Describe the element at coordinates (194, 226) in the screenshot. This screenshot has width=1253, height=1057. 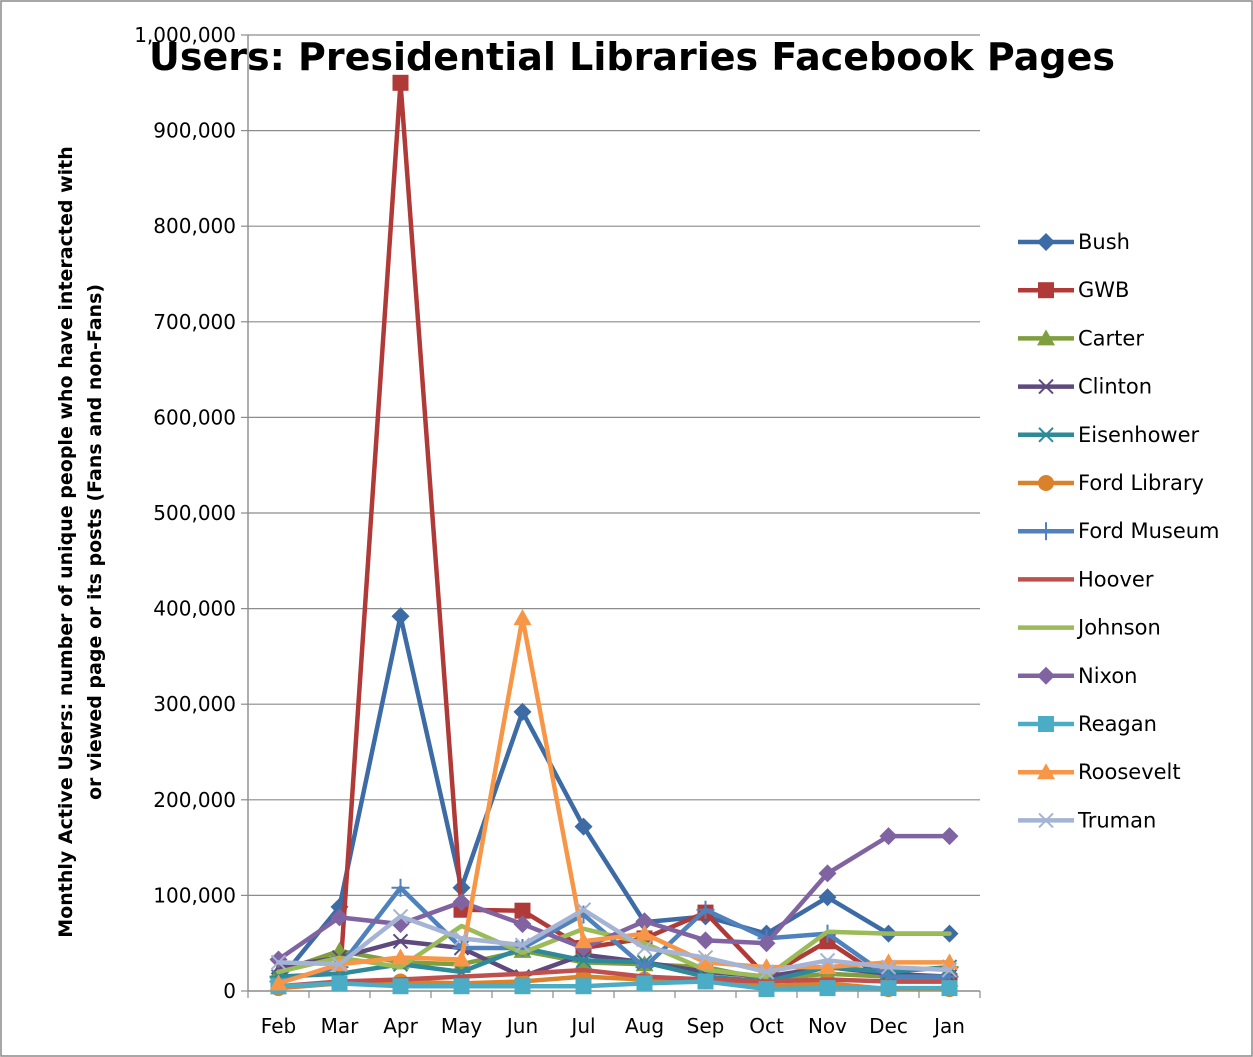
I see `y-tick-label: 800,000` at that location.